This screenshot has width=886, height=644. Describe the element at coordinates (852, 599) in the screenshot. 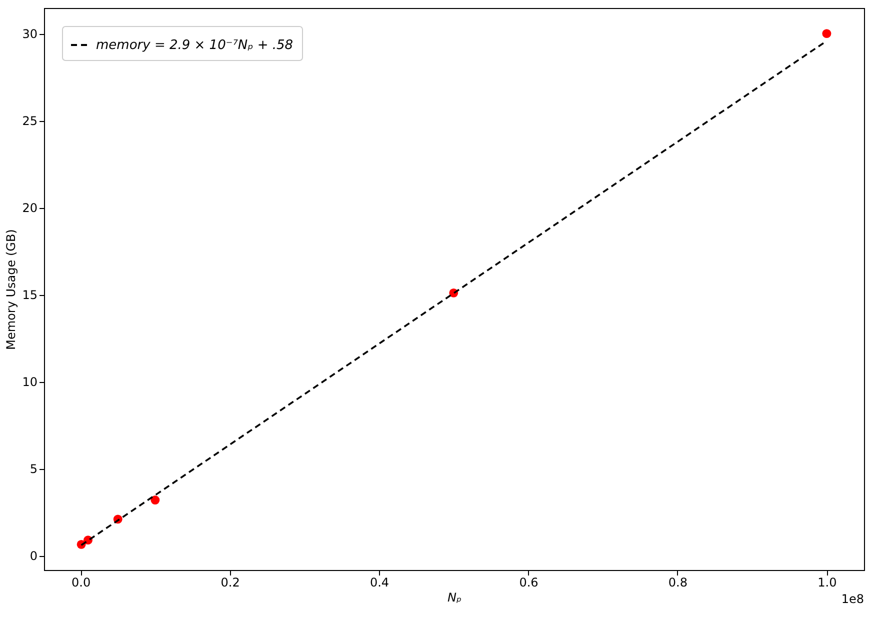

I see `text: 1e8` at that location.